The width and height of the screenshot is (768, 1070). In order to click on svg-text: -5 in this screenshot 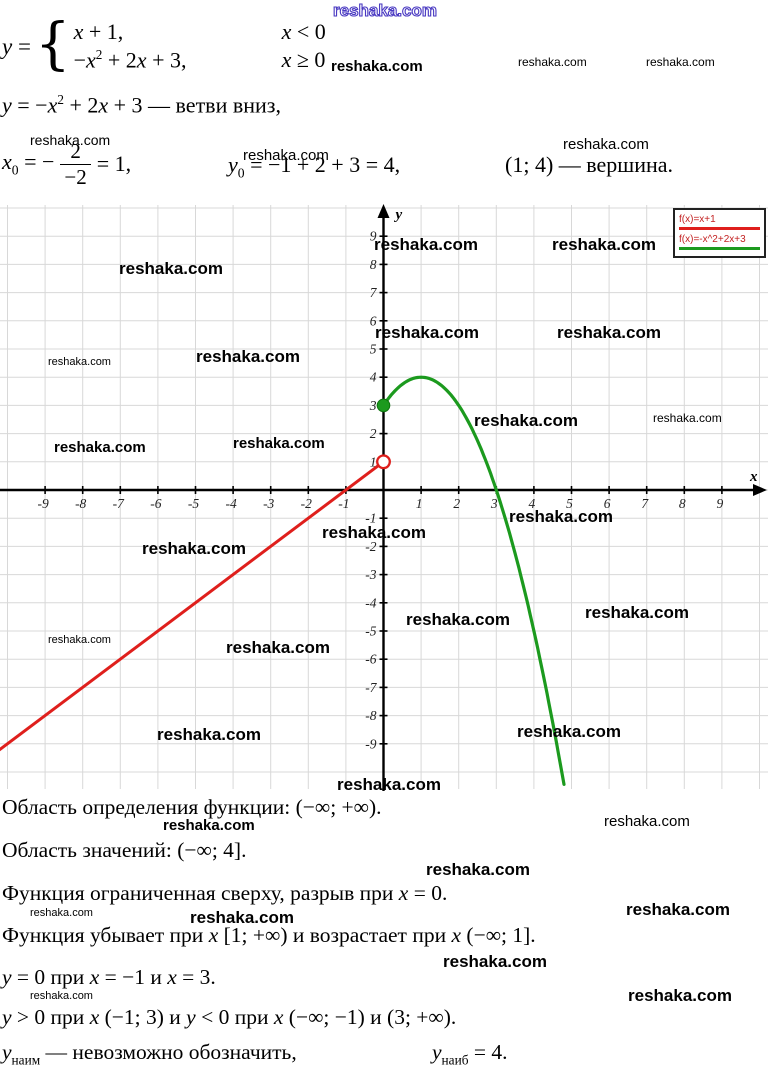, I will do `click(193, 503)`.